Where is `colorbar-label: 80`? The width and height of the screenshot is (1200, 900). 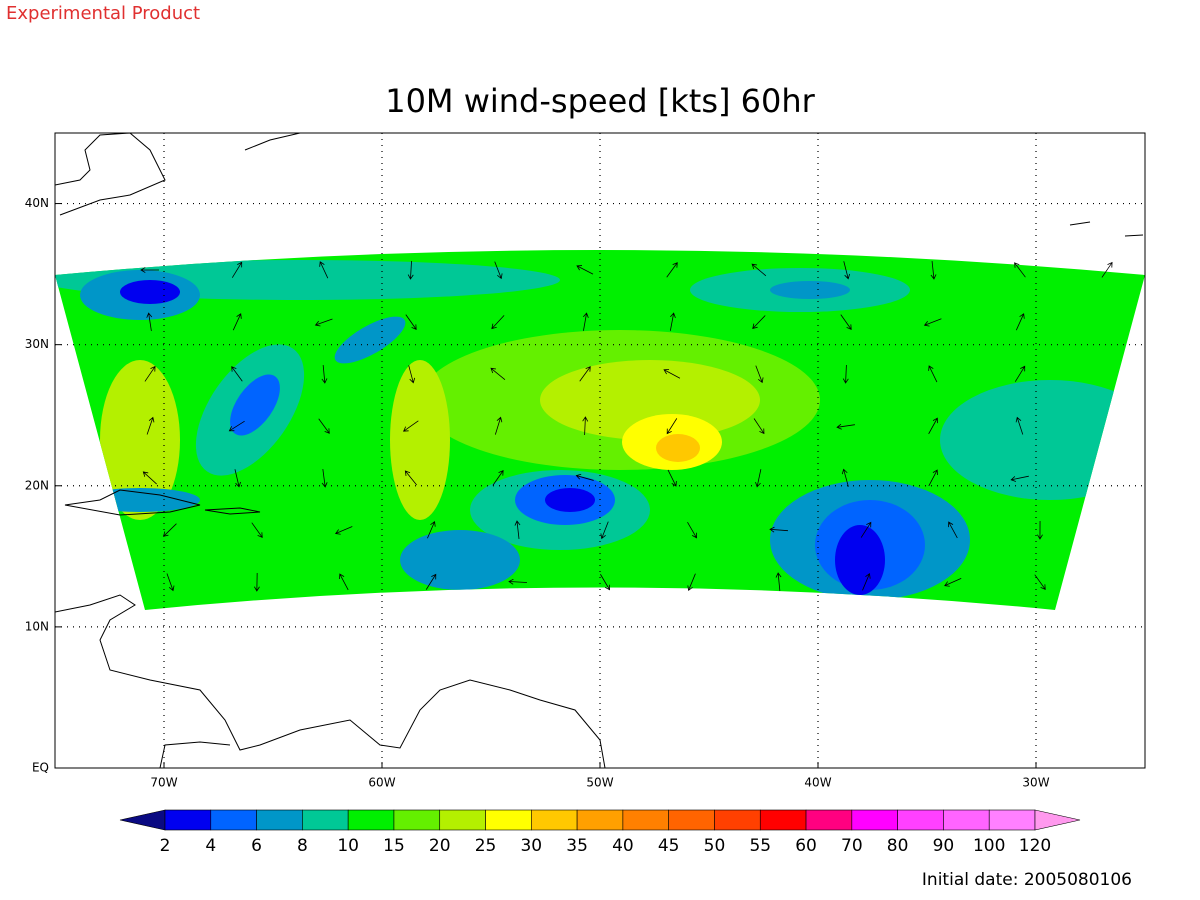
colorbar-label: 80 is located at coordinates (898, 846).